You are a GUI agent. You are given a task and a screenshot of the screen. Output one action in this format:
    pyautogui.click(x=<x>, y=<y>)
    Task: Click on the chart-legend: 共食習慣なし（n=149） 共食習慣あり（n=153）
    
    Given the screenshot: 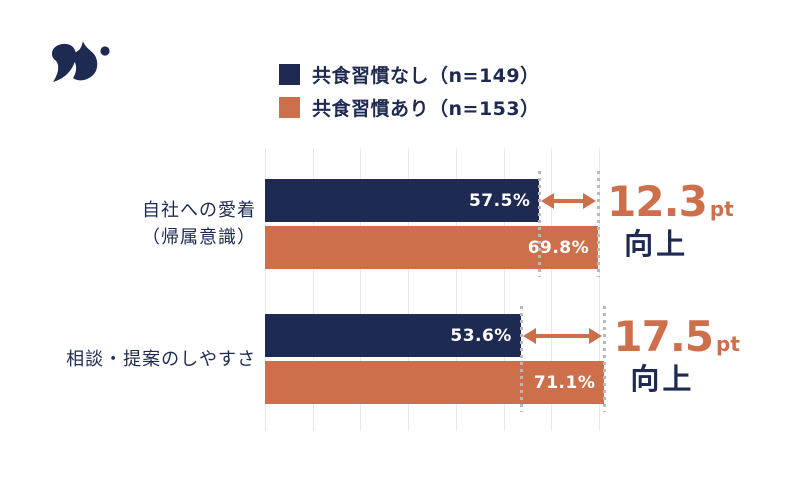 What is the action you would take?
    pyautogui.click(x=409, y=91)
    